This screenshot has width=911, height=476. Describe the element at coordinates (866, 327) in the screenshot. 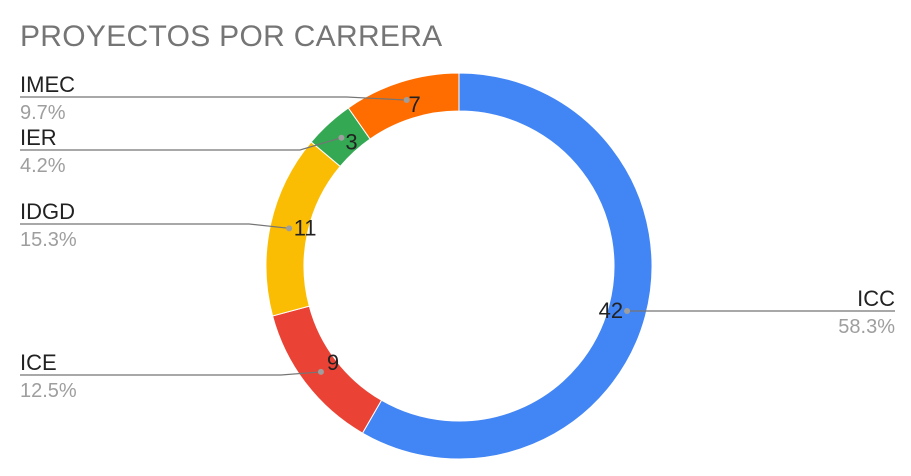

I see `percent-label-icc: 58.3%` at that location.